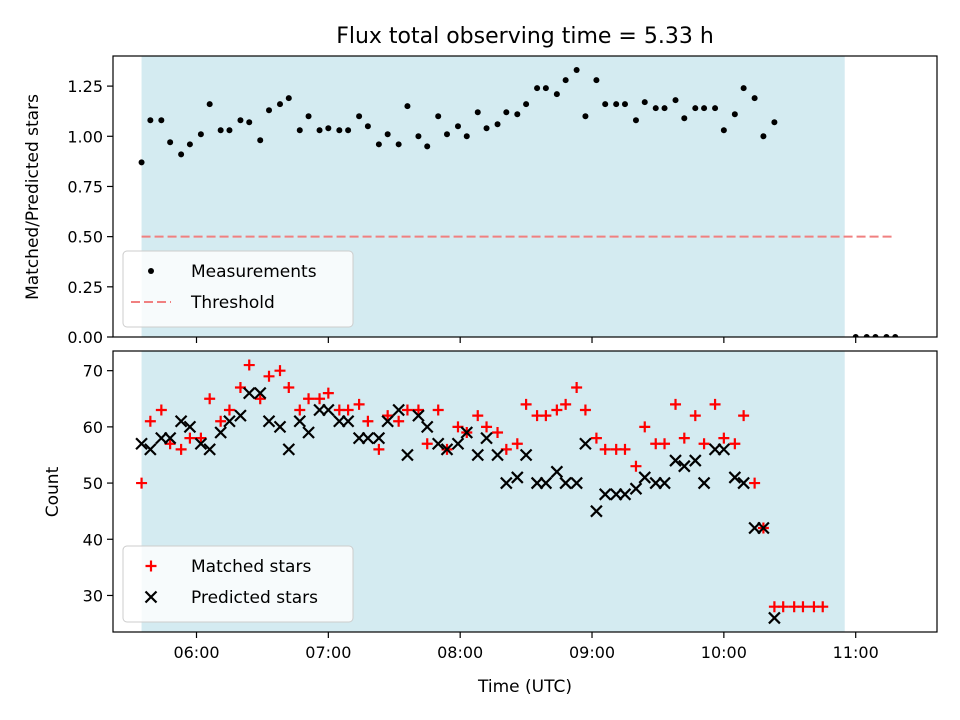  I want to click on x-axis-label: Time (UTC), so click(524, 687).